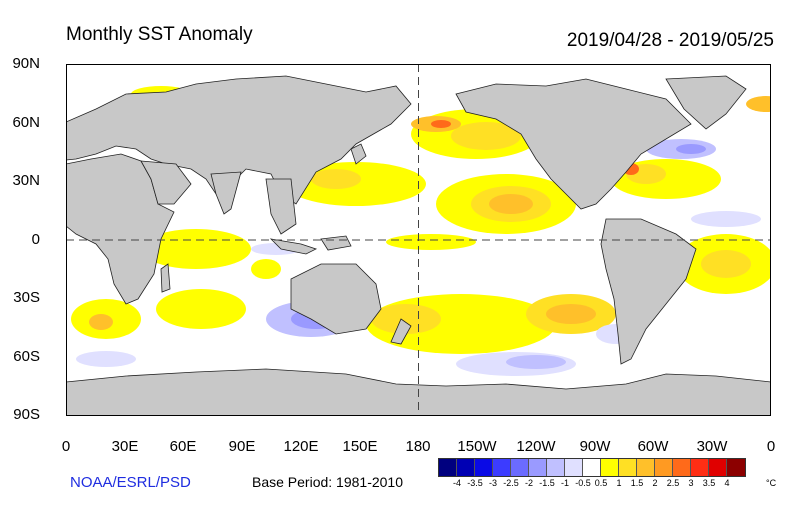 The height and width of the screenshot is (510, 800). Describe the element at coordinates (547, 483) in the screenshot. I see `colorbar-tick-label: -1.5` at that location.